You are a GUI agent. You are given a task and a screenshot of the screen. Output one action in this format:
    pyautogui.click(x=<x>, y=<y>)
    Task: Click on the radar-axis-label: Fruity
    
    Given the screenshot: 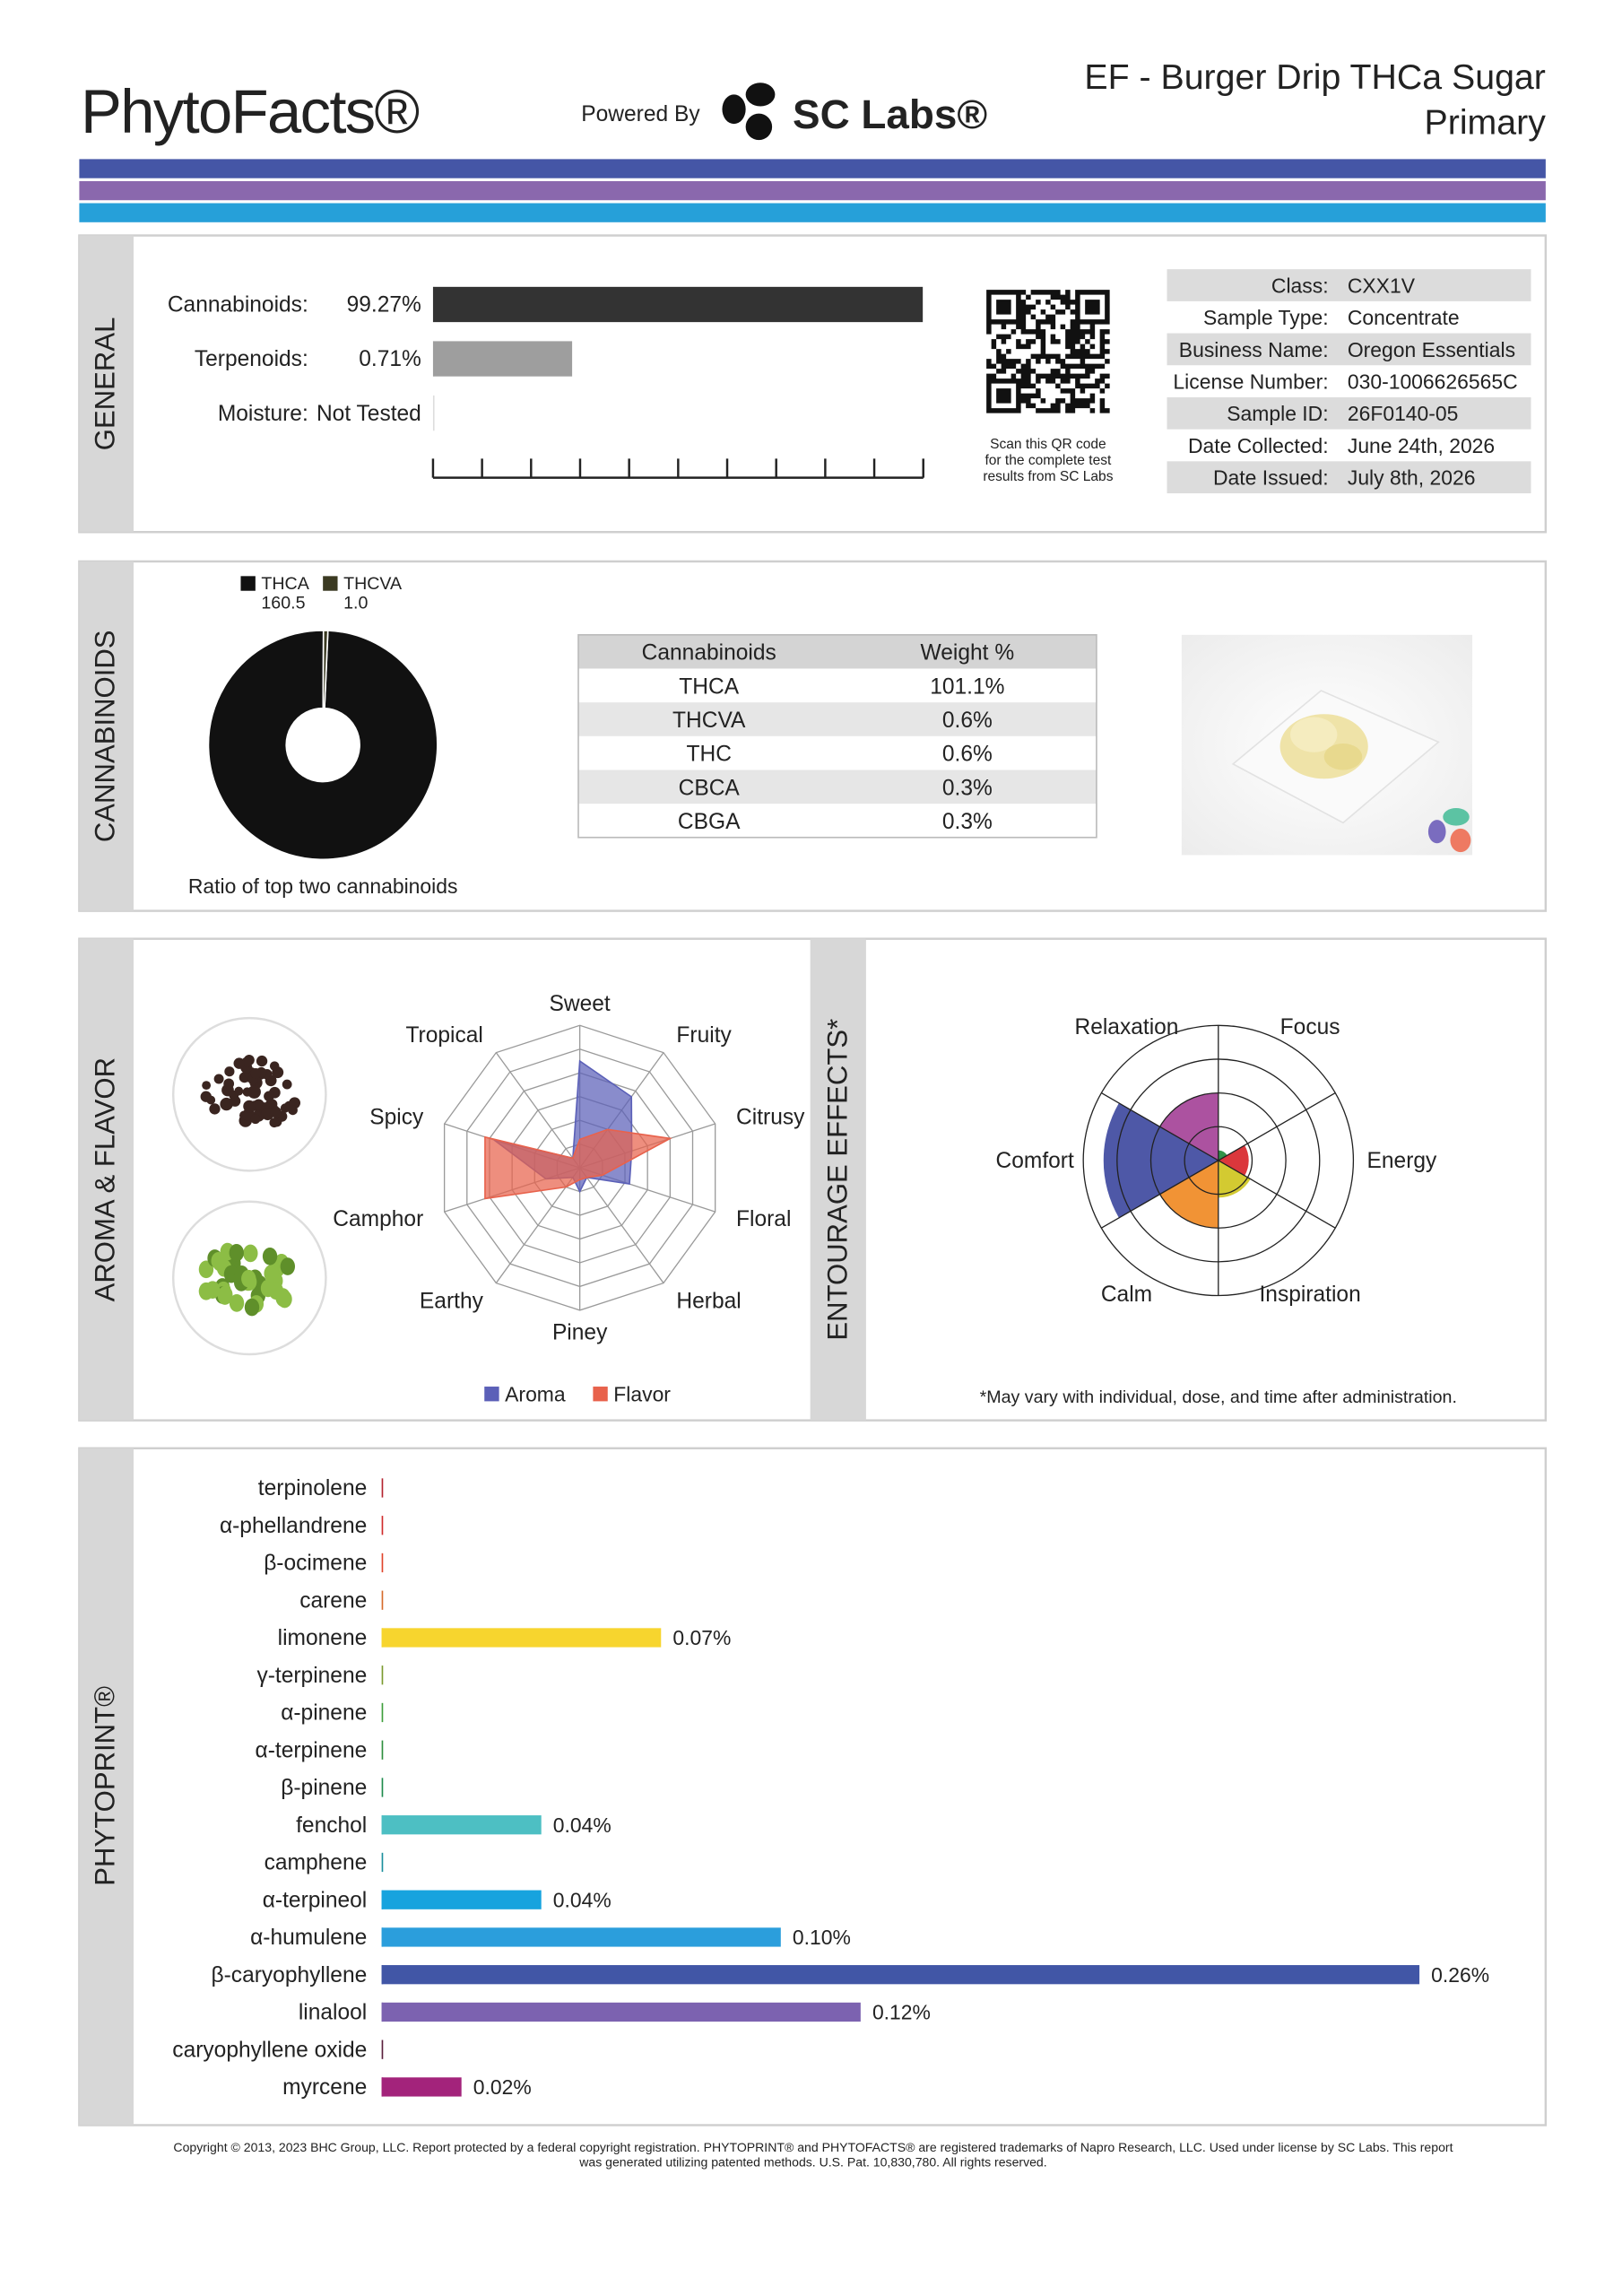 What is the action you would take?
    pyautogui.click(x=704, y=1035)
    